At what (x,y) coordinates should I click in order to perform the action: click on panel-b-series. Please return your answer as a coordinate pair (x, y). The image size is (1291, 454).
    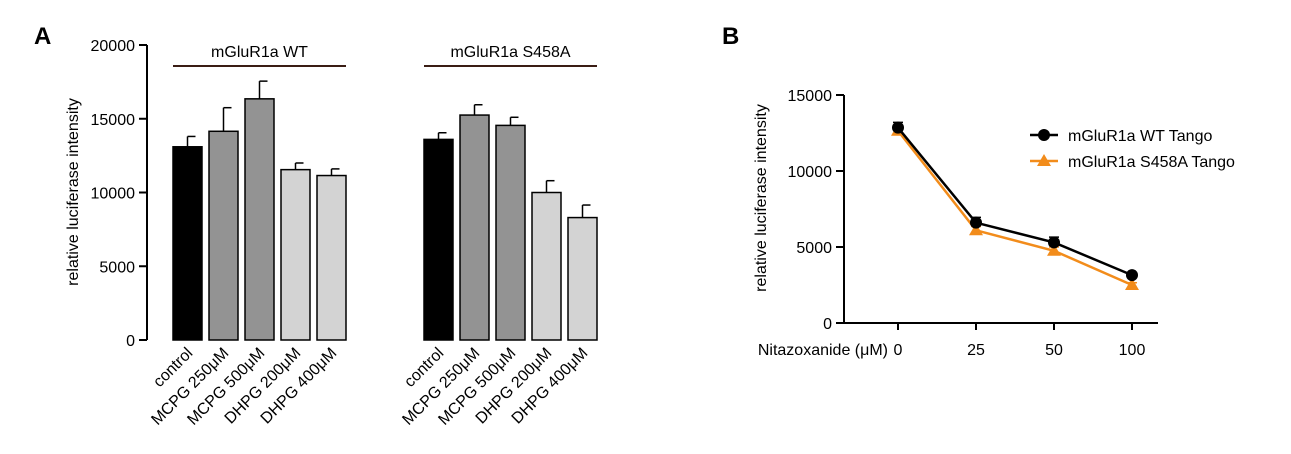
    Looking at the image, I should click on (1015, 205).